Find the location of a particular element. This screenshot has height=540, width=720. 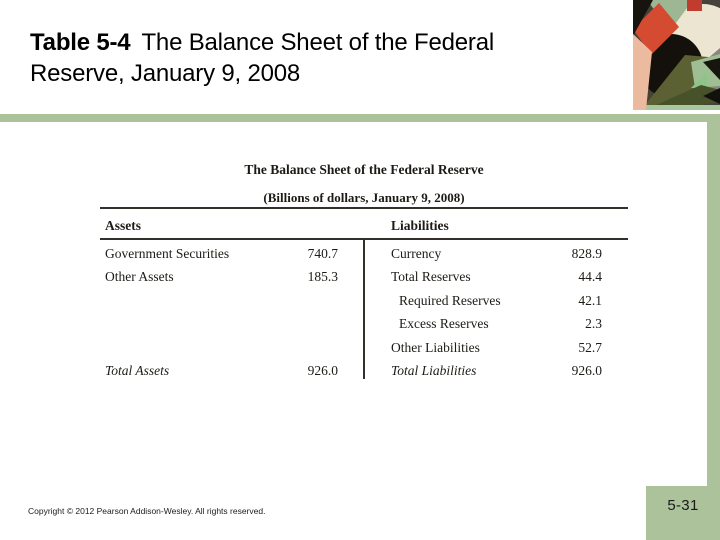

title-line1-text: The Balance Sheet of the Federal is located at coordinates (317, 42).